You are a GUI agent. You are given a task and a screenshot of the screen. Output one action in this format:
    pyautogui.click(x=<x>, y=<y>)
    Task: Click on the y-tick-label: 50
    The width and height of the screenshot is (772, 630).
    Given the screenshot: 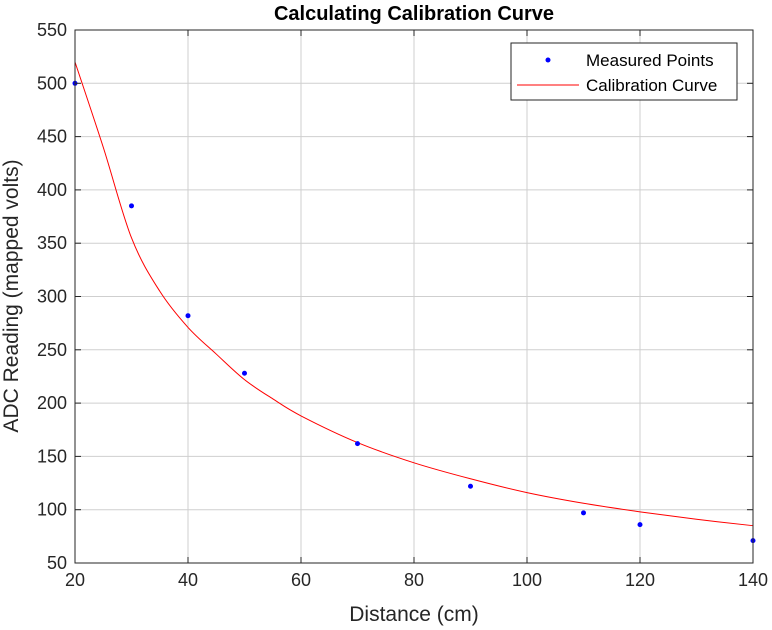 What is the action you would take?
    pyautogui.click(x=57, y=563)
    